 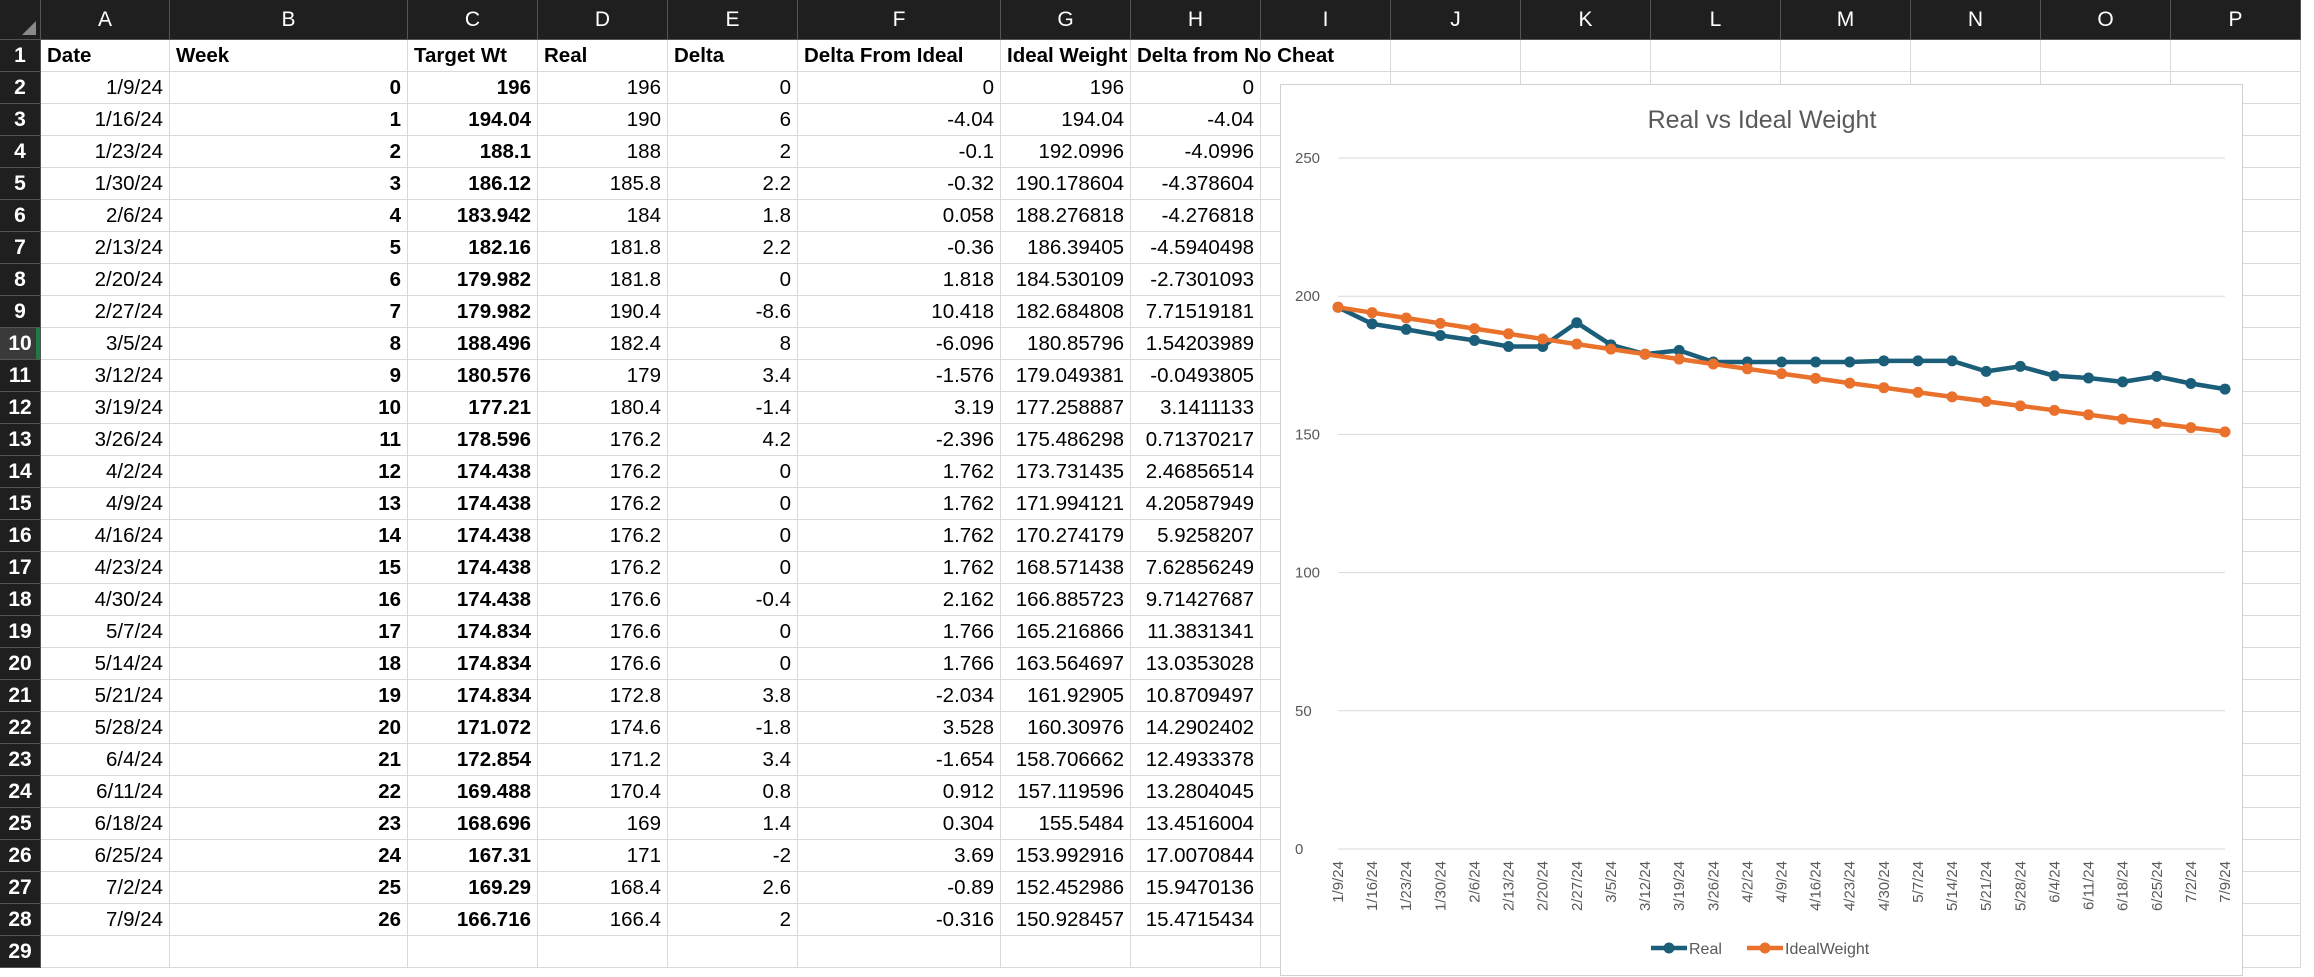 I want to click on cell-G24: 157.119596, so click(x=1066, y=792).